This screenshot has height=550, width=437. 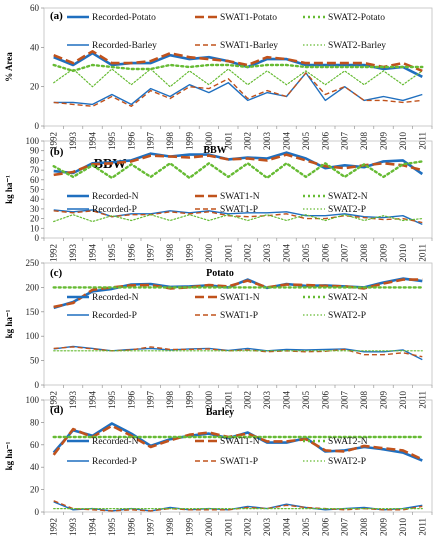 I want to click on x-tick-label: 2001, so click(x=228, y=253).